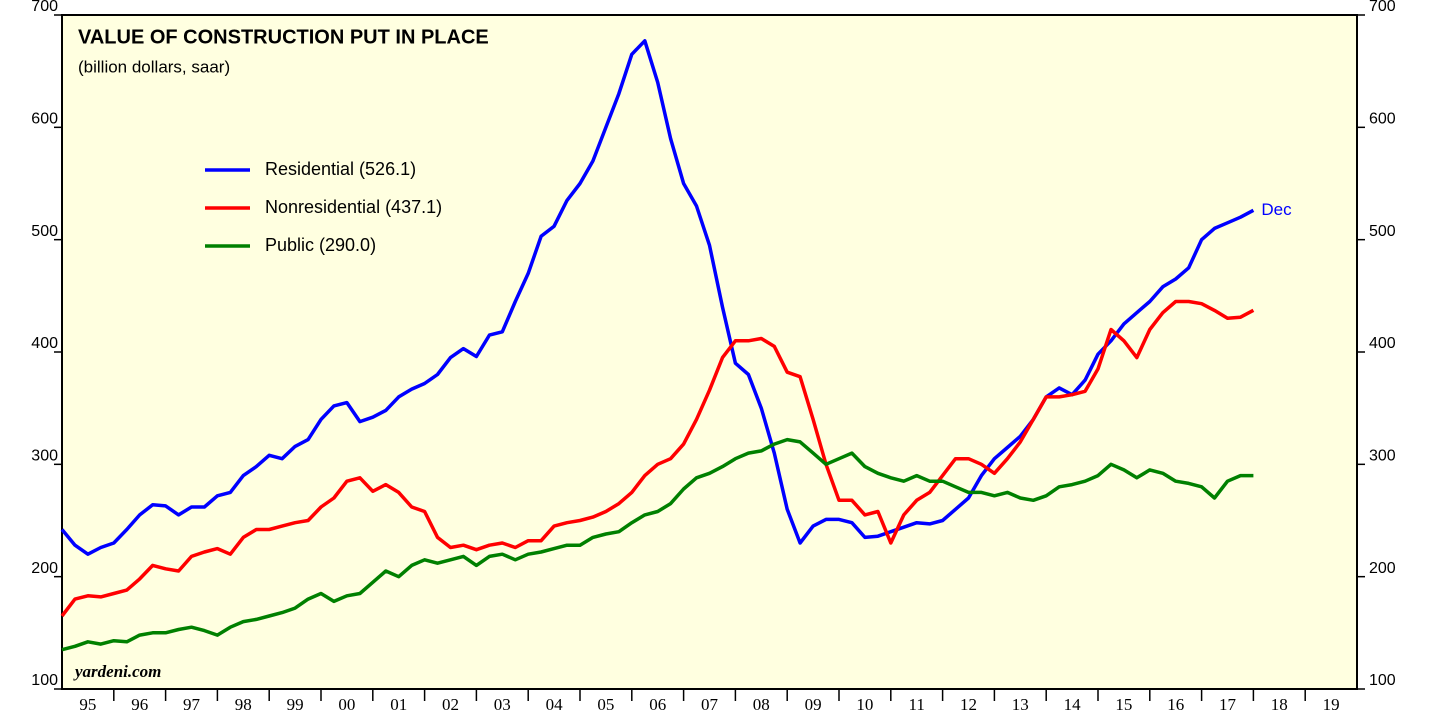 Image resolution: width=1431 pixels, height=717 pixels. What do you see at coordinates (1175, 704) in the screenshot?
I see `x-tick-label: 16` at bounding box center [1175, 704].